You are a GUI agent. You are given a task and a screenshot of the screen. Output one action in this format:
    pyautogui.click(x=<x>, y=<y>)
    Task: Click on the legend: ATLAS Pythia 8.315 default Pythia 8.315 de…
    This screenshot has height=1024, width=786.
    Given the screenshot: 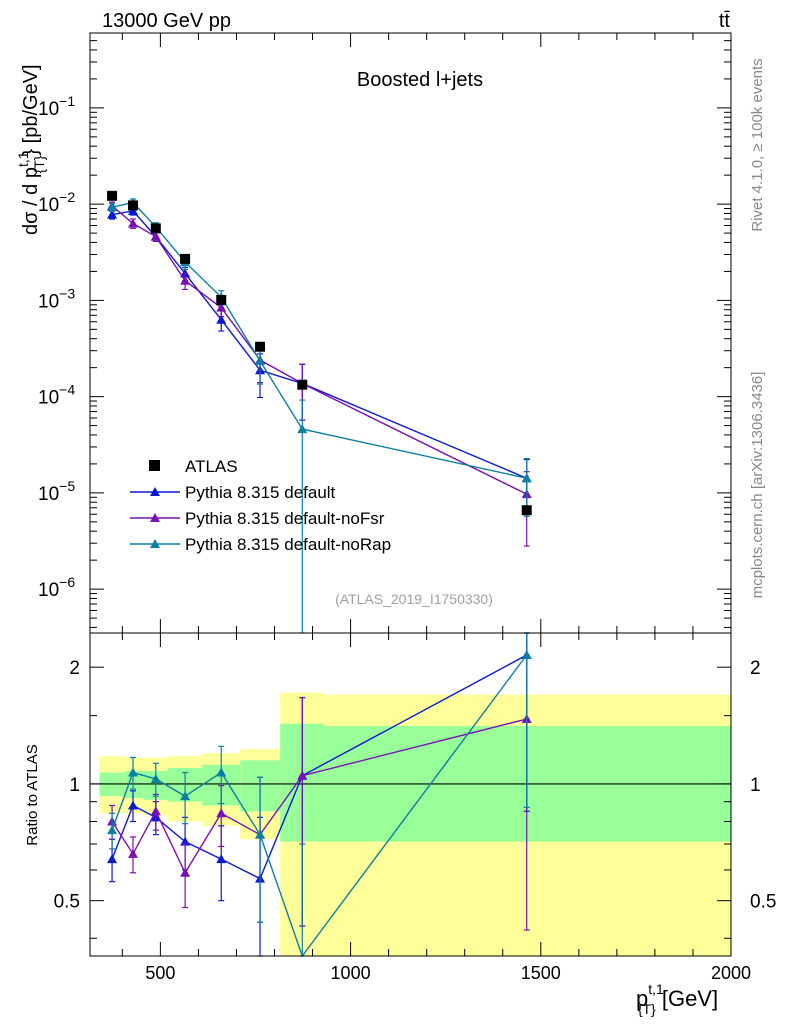 What is the action you would take?
    pyautogui.click(x=260, y=505)
    